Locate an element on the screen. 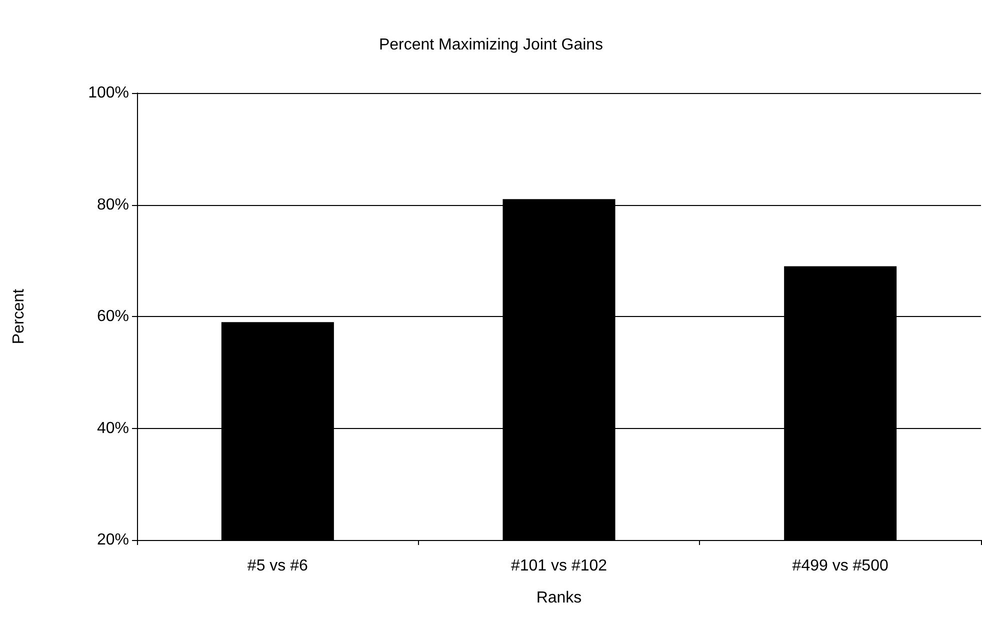 This screenshot has height=634, width=982. x-axis-title: Ranks is located at coordinates (559, 598).